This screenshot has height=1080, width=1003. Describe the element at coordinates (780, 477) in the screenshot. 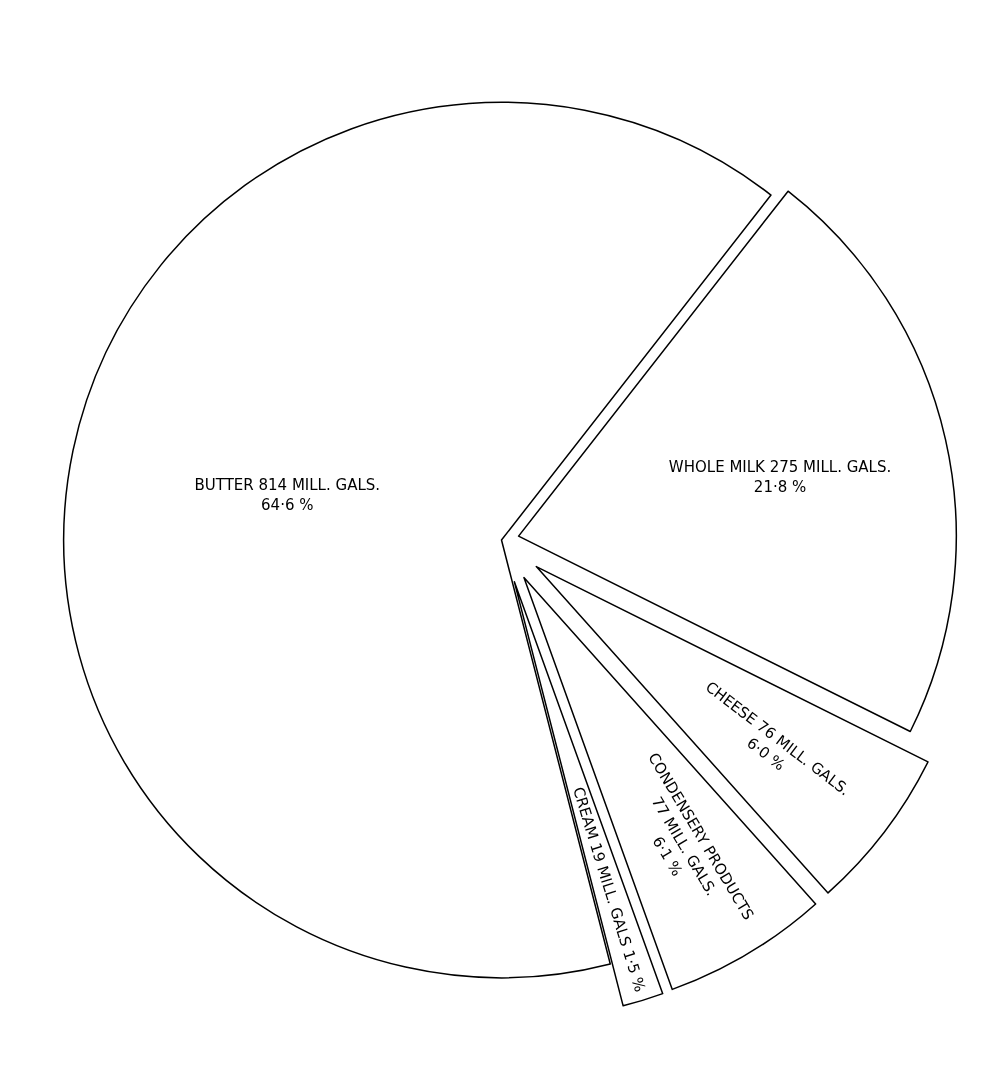

I see `slice-label: WHOLE MILK 275 MILL. GALS. 21·8 %` at that location.